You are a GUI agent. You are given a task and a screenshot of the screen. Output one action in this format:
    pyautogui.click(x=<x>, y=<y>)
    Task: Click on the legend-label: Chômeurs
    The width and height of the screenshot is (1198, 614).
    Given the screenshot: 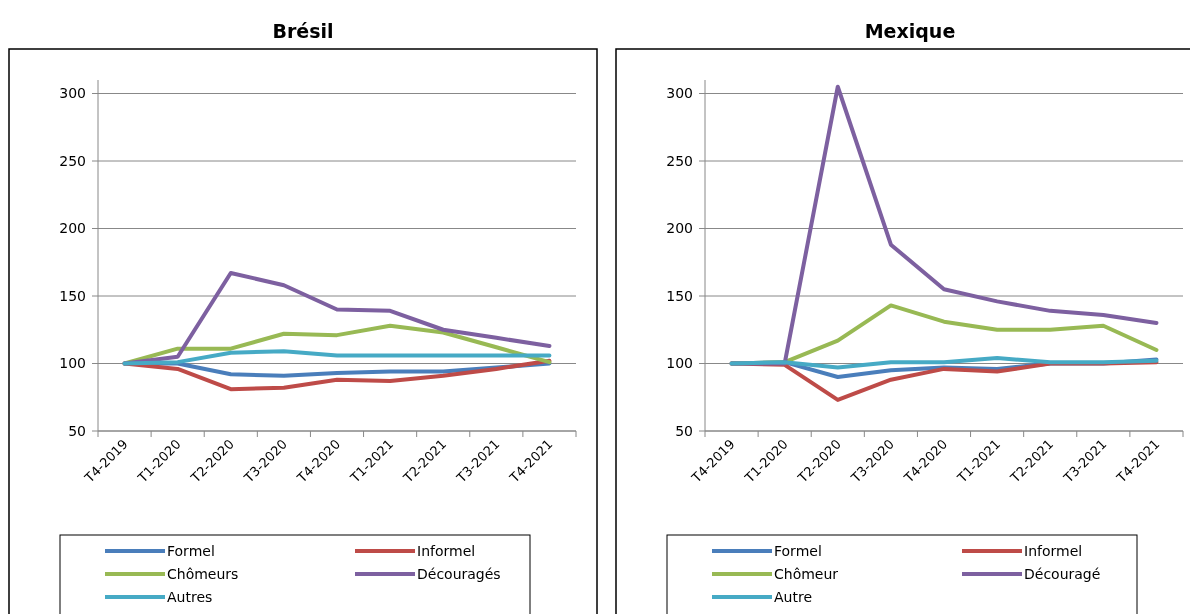 What is the action you would take?
    pyautogui.click(x=203, y=573)
    